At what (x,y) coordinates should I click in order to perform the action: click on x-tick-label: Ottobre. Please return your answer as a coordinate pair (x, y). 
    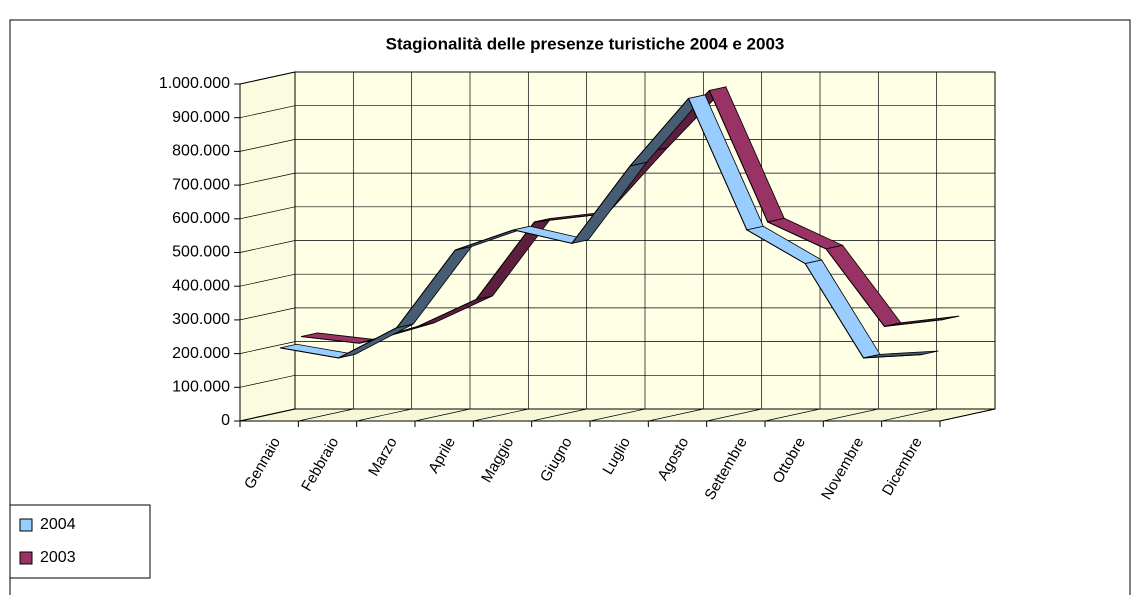
    Looking at the image, I should click on (789, 460).